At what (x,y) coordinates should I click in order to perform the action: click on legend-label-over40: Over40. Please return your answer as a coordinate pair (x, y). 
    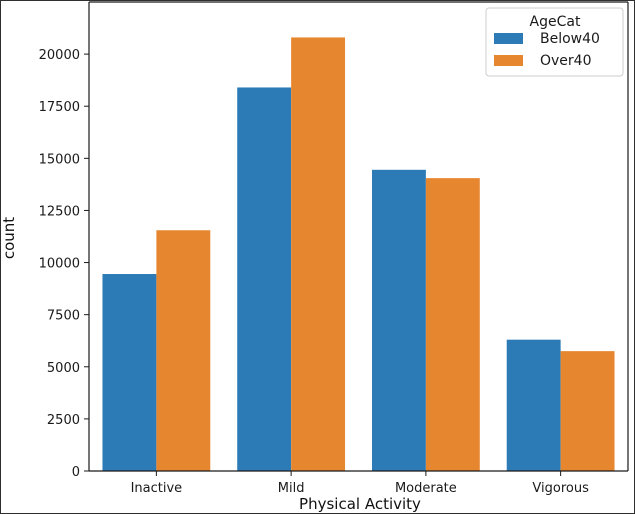
    Looking at the image, I should click on (566, 61).